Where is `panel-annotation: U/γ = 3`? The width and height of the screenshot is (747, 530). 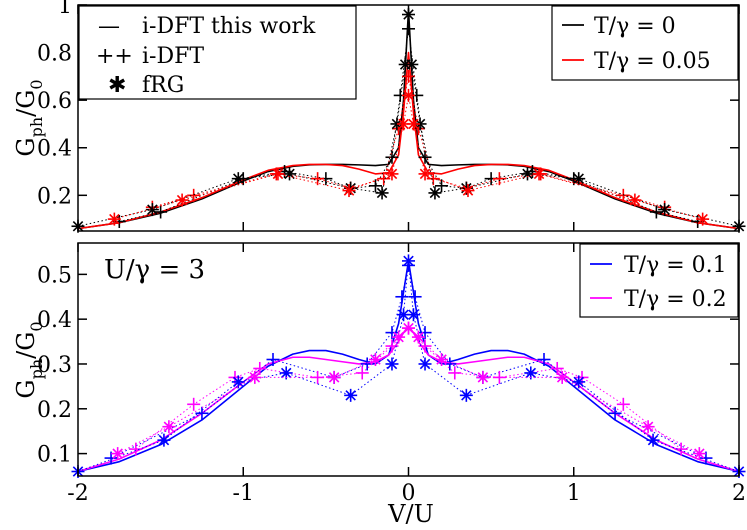
panel-annotation: U/γ = 3 is located at coordinates (154, 270).